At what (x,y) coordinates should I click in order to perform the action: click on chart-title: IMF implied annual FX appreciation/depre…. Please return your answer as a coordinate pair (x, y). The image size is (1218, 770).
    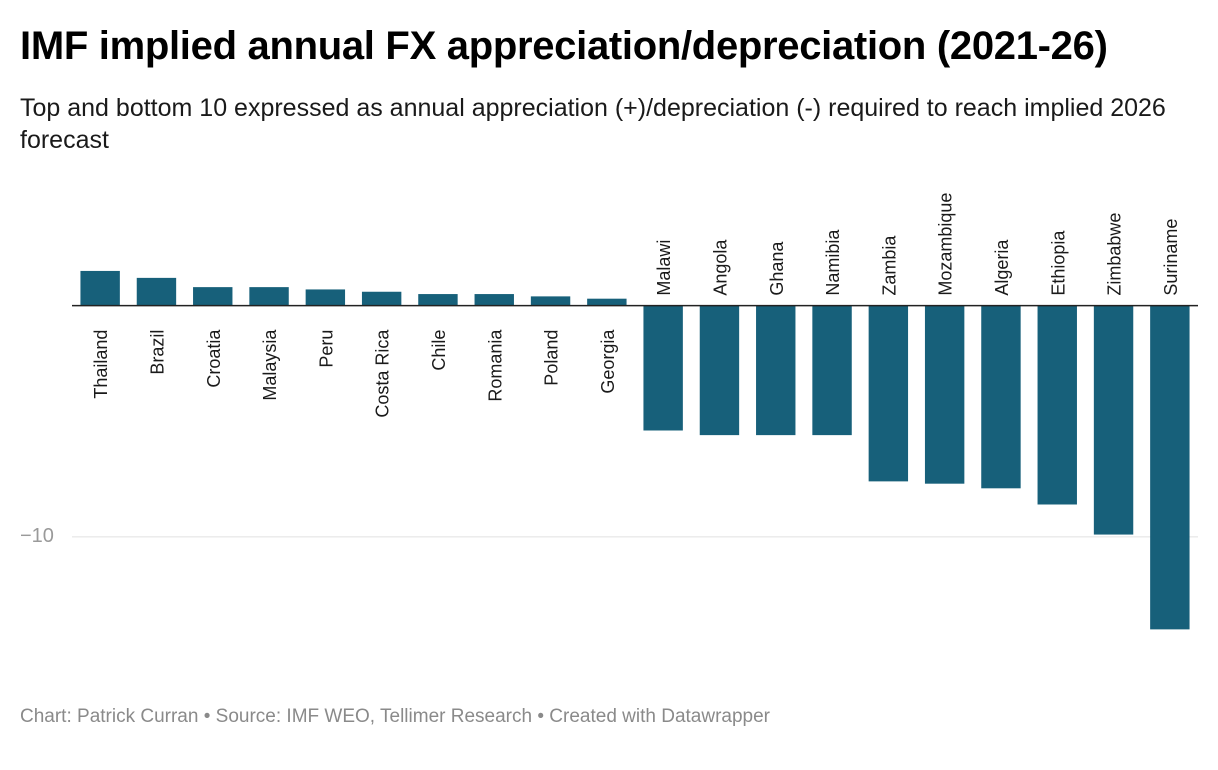
    Looking at the image, I should click on (564, 46).